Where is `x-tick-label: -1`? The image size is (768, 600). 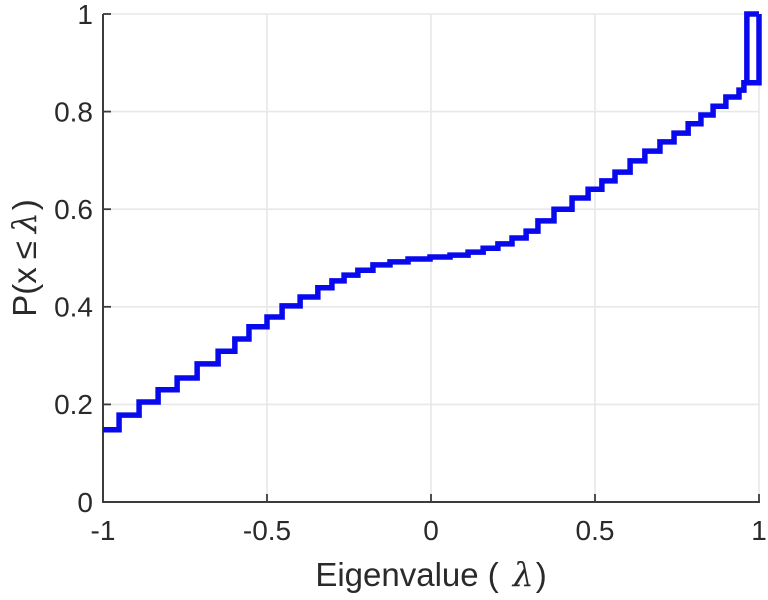 x-tick-label: -1 is located at coordinates (103, 530).